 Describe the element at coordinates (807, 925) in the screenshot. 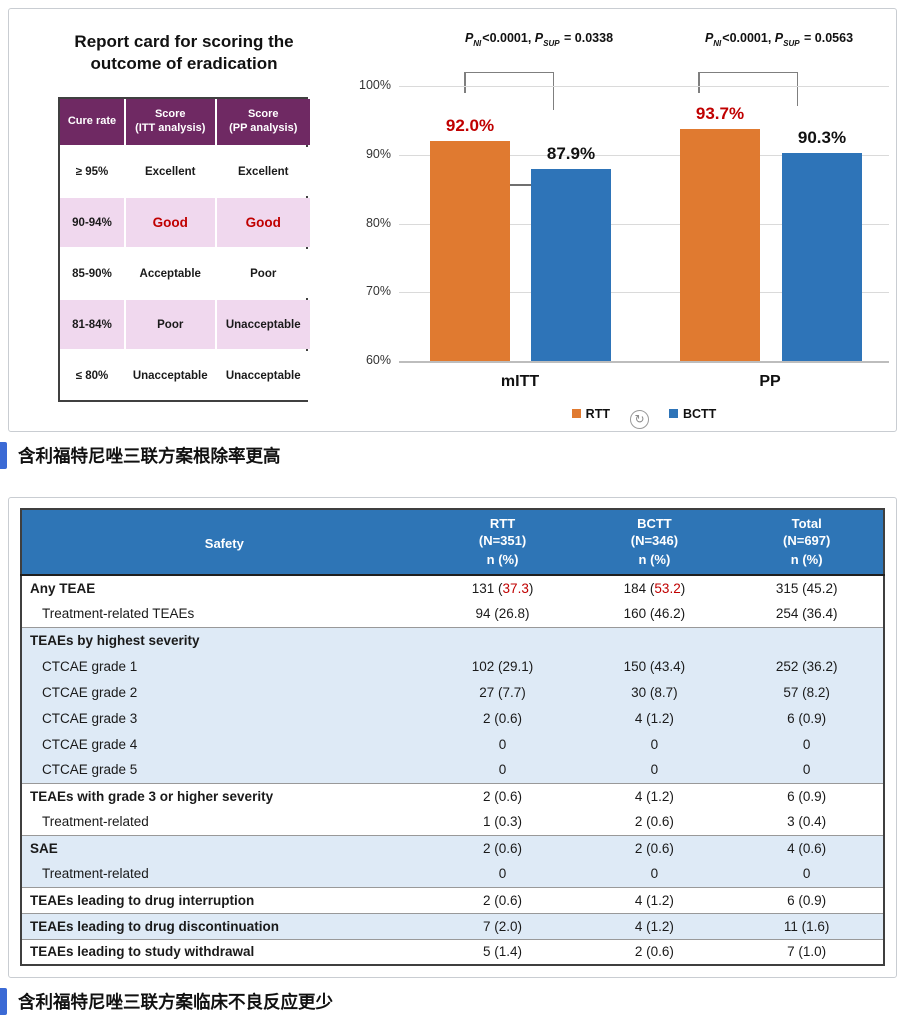

I see `safety-cell: 11 (1.6)` at that location.